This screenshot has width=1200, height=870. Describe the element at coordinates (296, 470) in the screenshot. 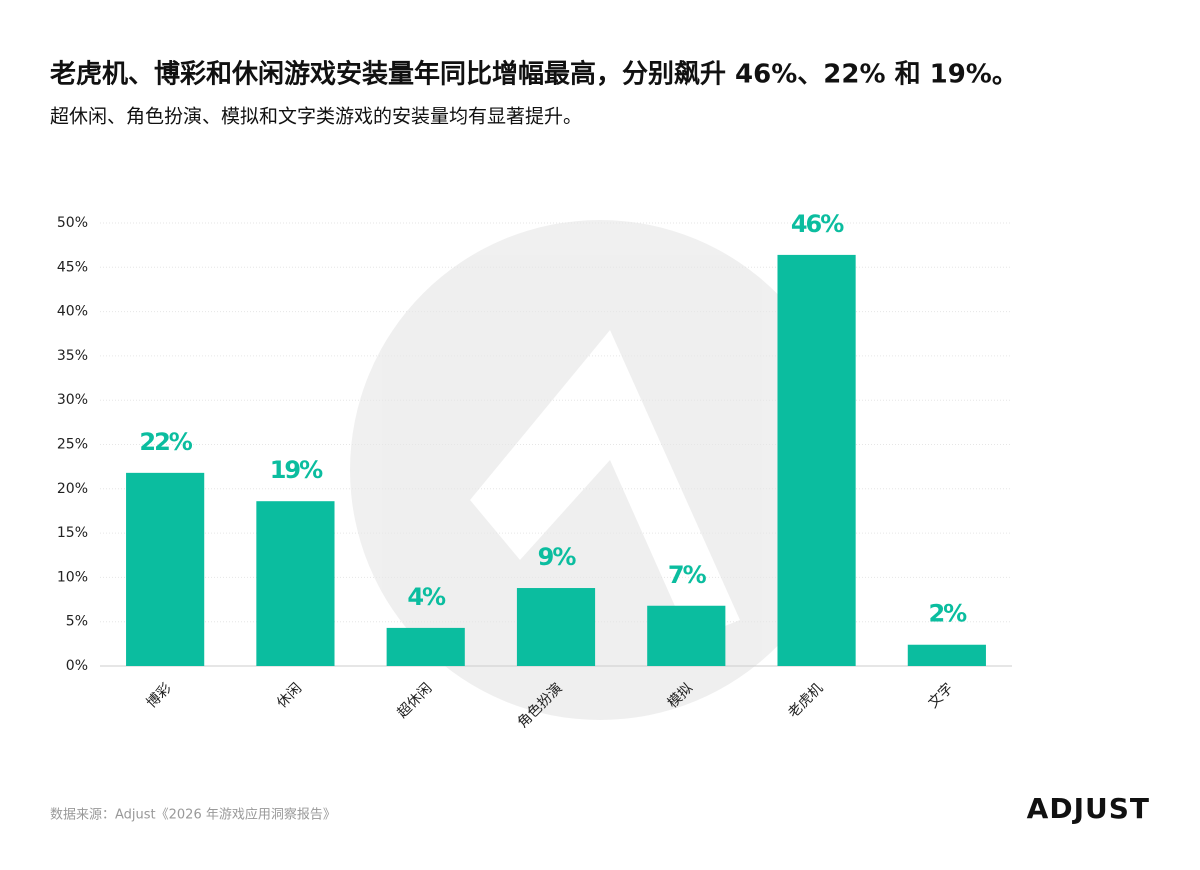

I see `value-label: 19%` at that location.